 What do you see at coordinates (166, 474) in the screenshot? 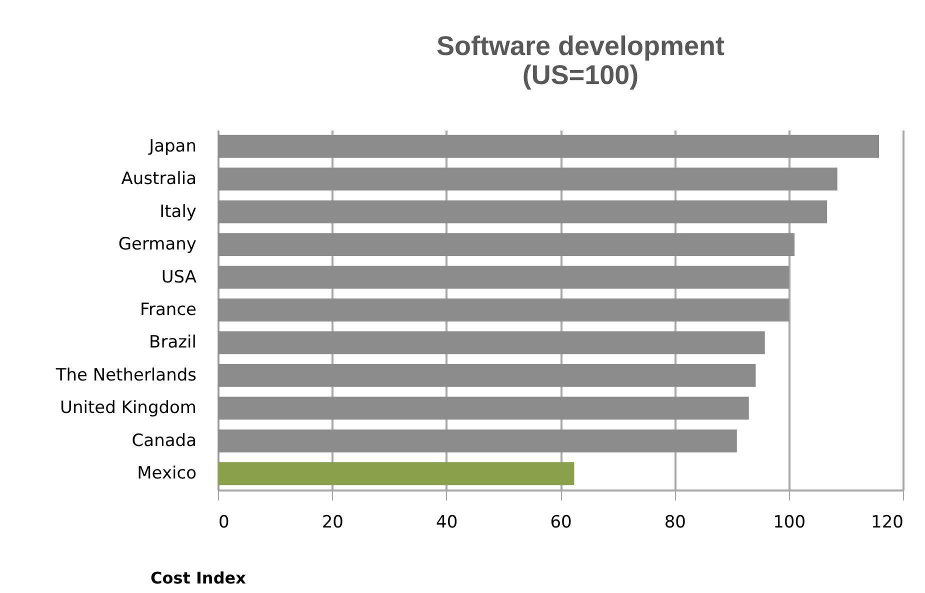
I see `y-tick-label: Mexico` at bounding box center [166, 474].